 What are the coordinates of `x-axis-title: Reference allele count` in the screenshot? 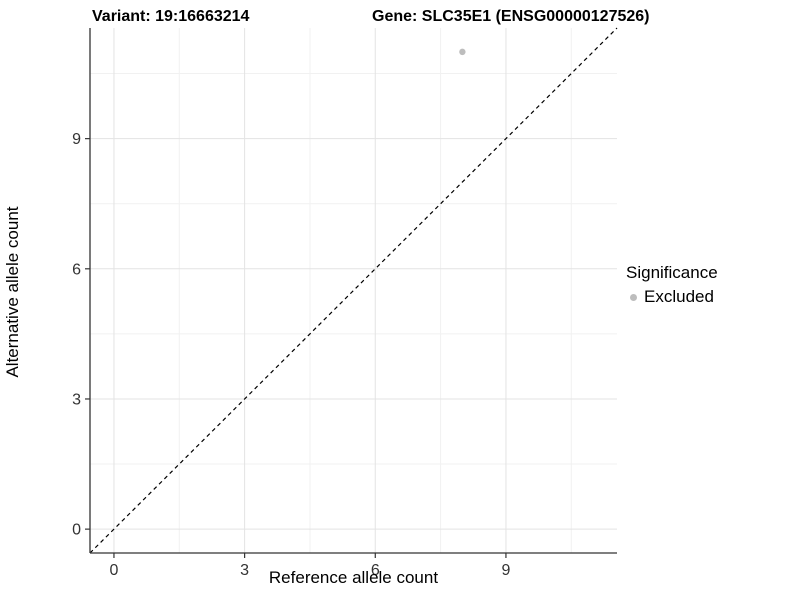 It's located at (353, 577).